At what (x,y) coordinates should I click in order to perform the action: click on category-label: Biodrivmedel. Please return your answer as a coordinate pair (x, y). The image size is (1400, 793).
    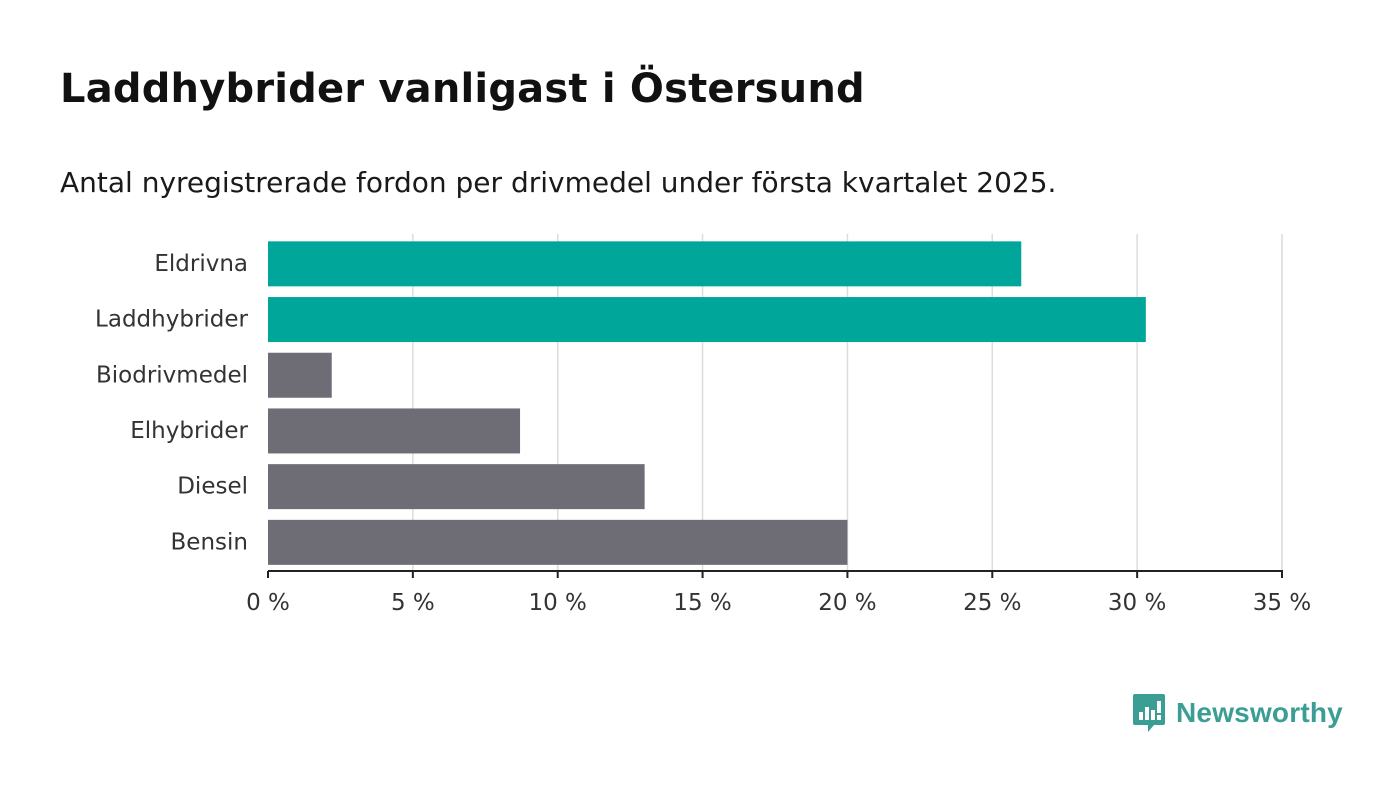
    Looking at the image, I should click on (172, 375).